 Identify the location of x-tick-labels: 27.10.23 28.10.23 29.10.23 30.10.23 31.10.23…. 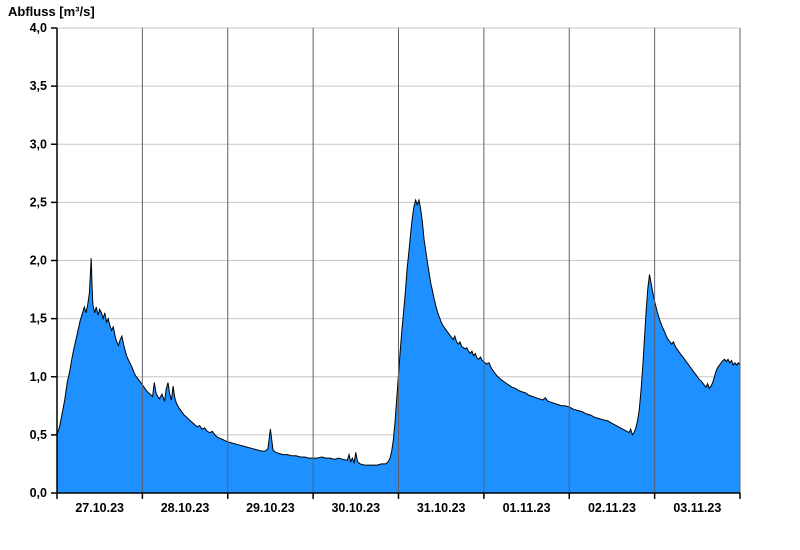
(398, 508).